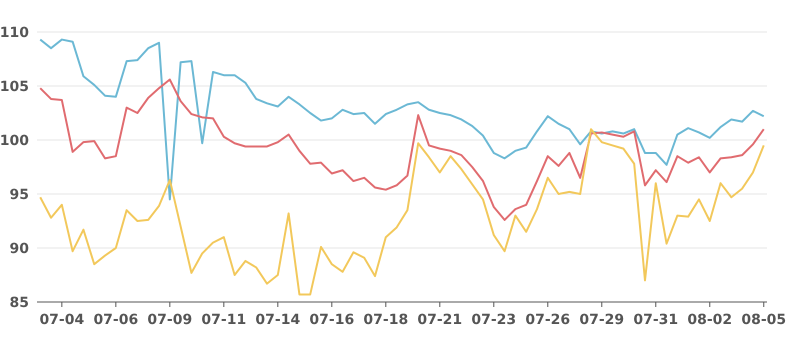  Describe the element at coordinates (385, 320) in the screenshot. I see `x-tick-label: 07-18` at that location.